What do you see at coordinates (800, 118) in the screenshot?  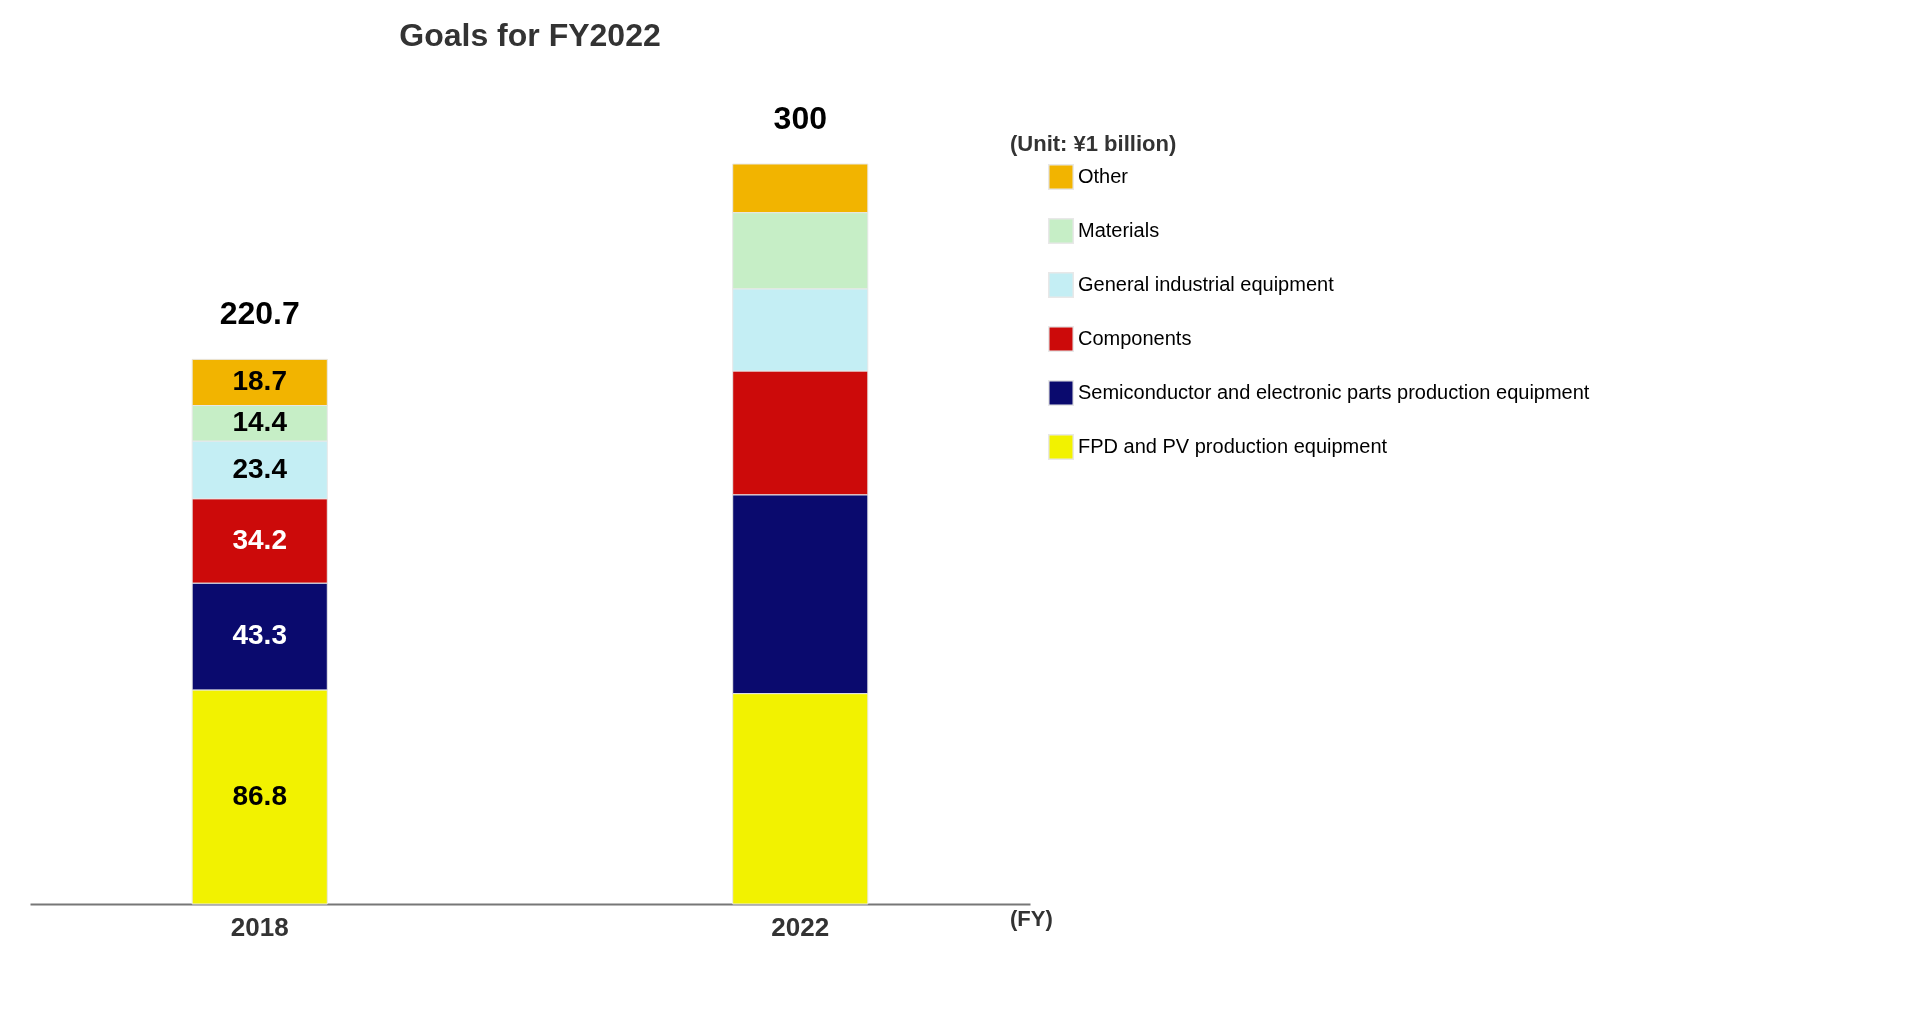 I see `total-label: 300` at bounding box center [800, 118].